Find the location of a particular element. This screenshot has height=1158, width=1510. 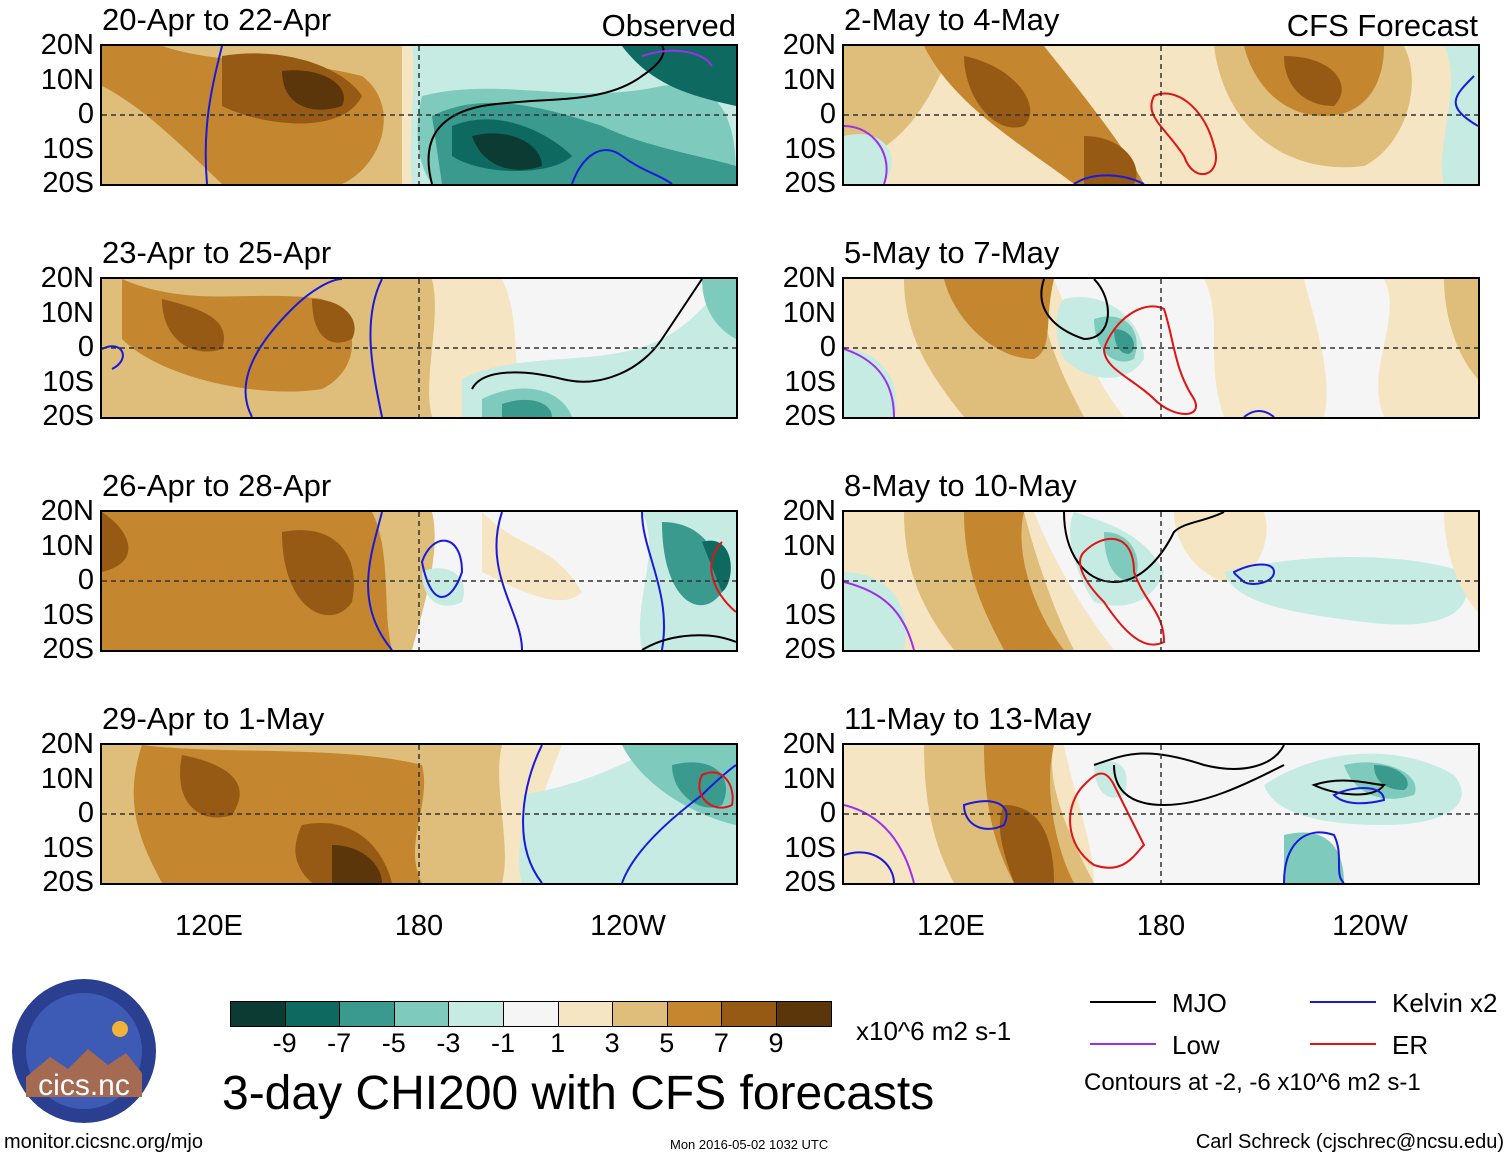

lat-label-left-row3-3: 0 is located at coordinates (85, 580).